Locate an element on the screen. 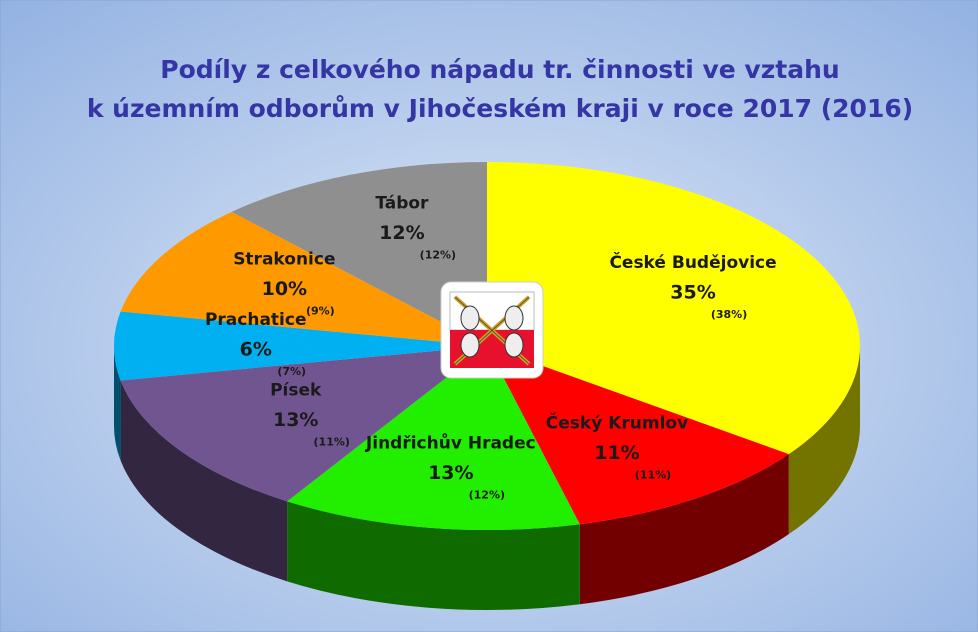 The height and width of the screenshot is (632, 978). previous-value-label: (9%) is located at coordinates (320, 311).